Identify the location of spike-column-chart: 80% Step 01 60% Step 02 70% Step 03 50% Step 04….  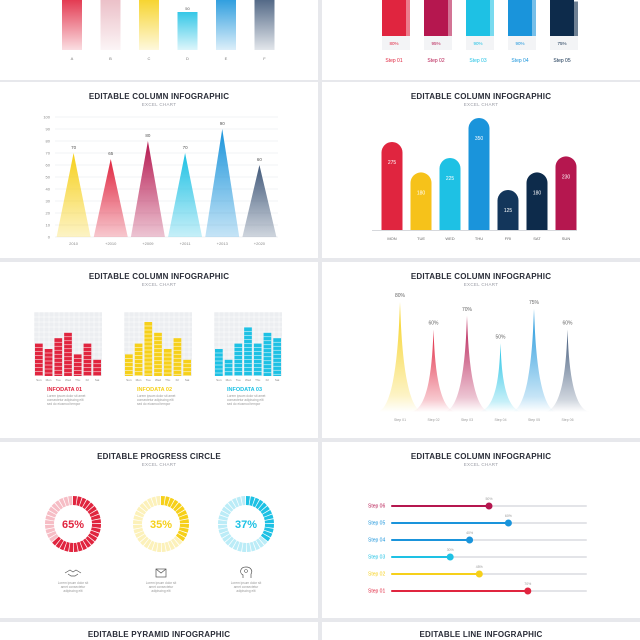
(484, 357).